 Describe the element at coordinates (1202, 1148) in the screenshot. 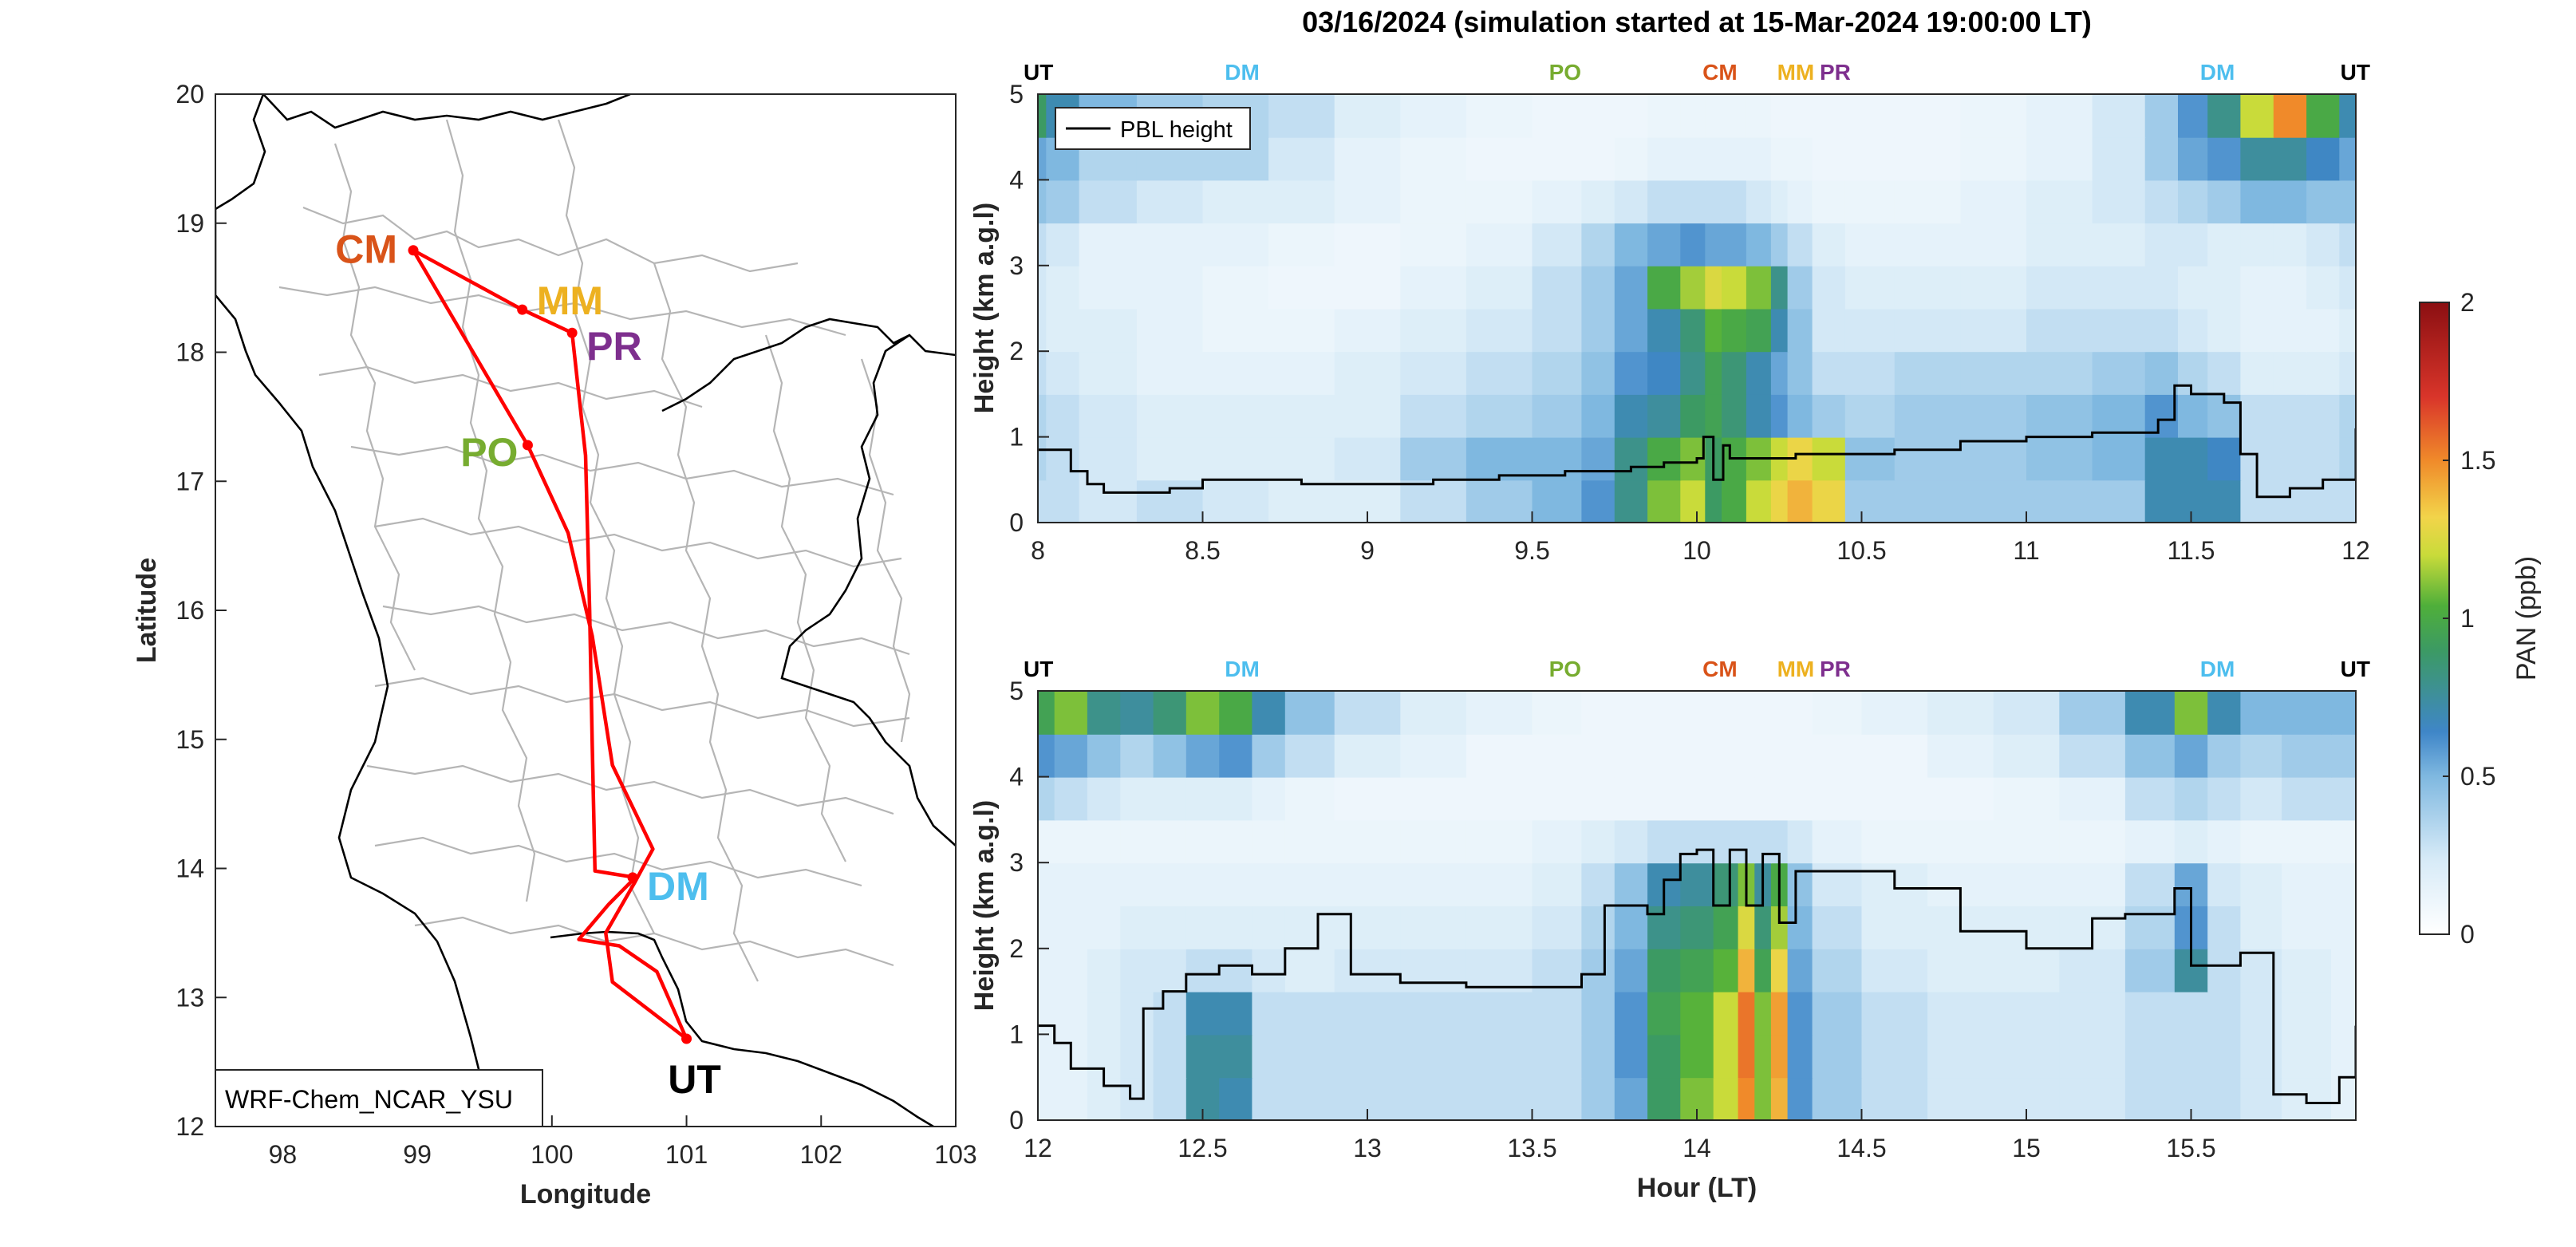

I see `xtick-label: 12.5` at that location.